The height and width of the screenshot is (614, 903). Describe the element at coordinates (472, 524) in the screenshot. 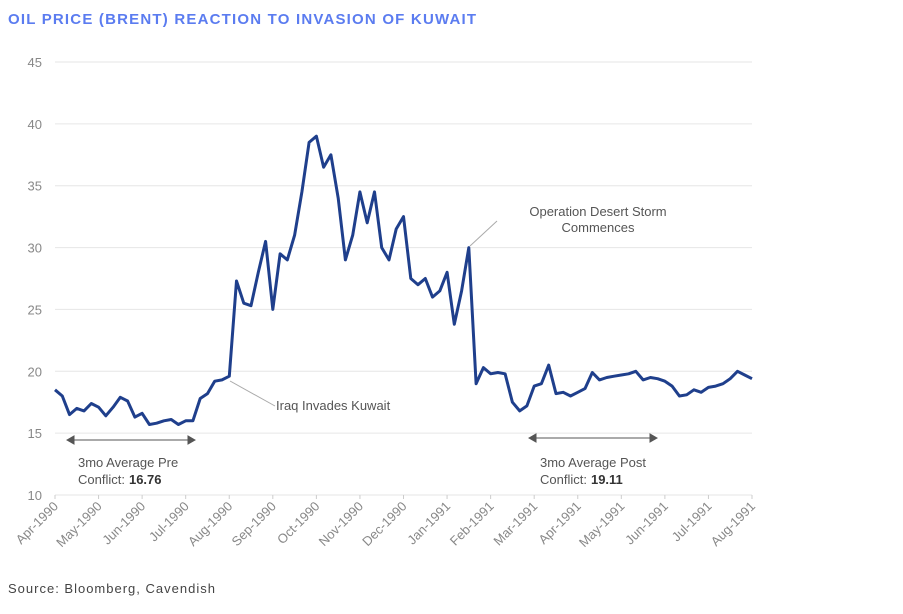

I see `x-tick-label: Feb-1991` at that location.